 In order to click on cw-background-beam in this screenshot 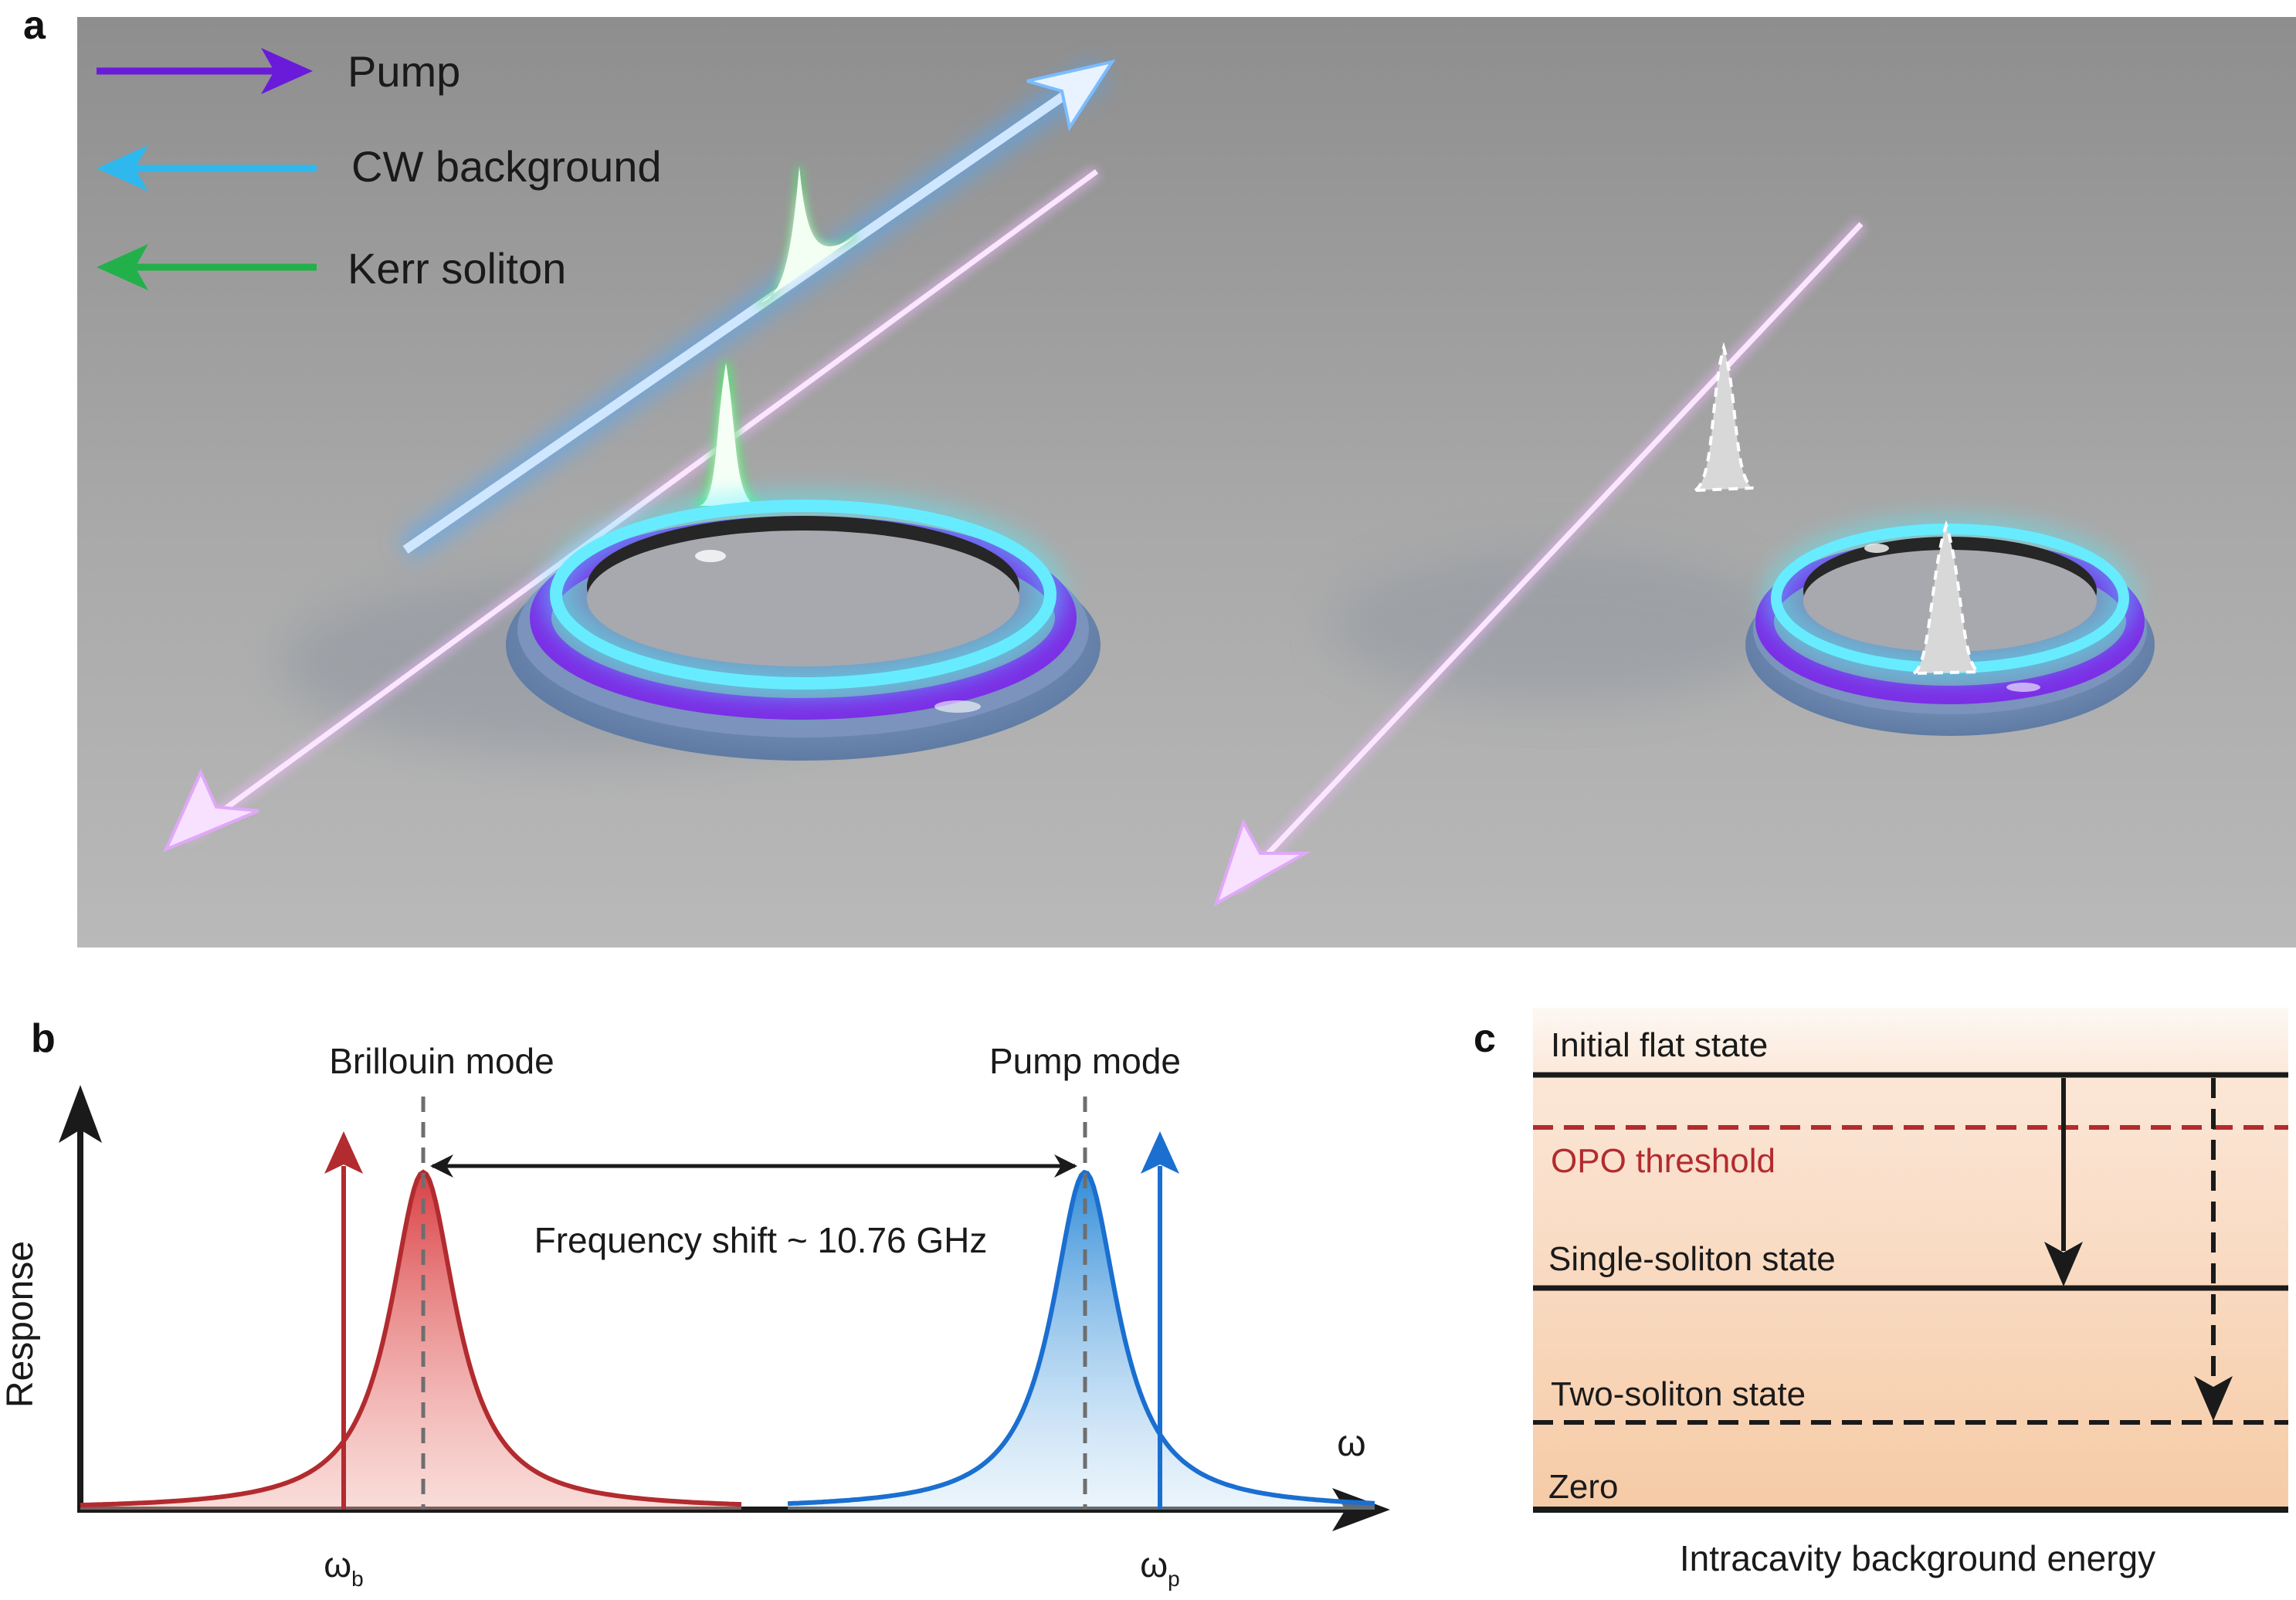, I will do `click(745, 315)`.